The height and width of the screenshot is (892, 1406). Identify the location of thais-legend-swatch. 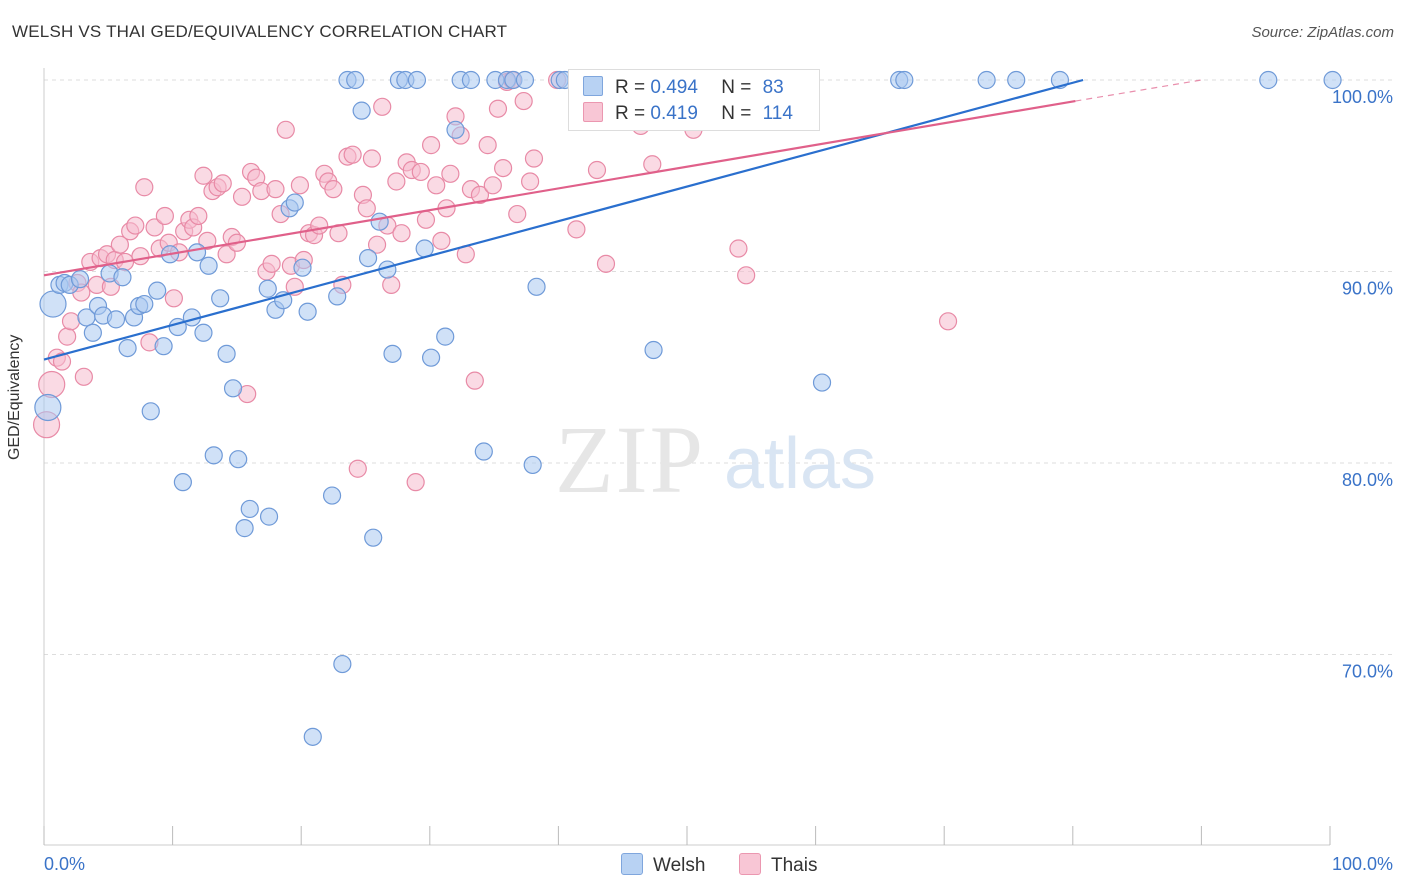
(750, 864).